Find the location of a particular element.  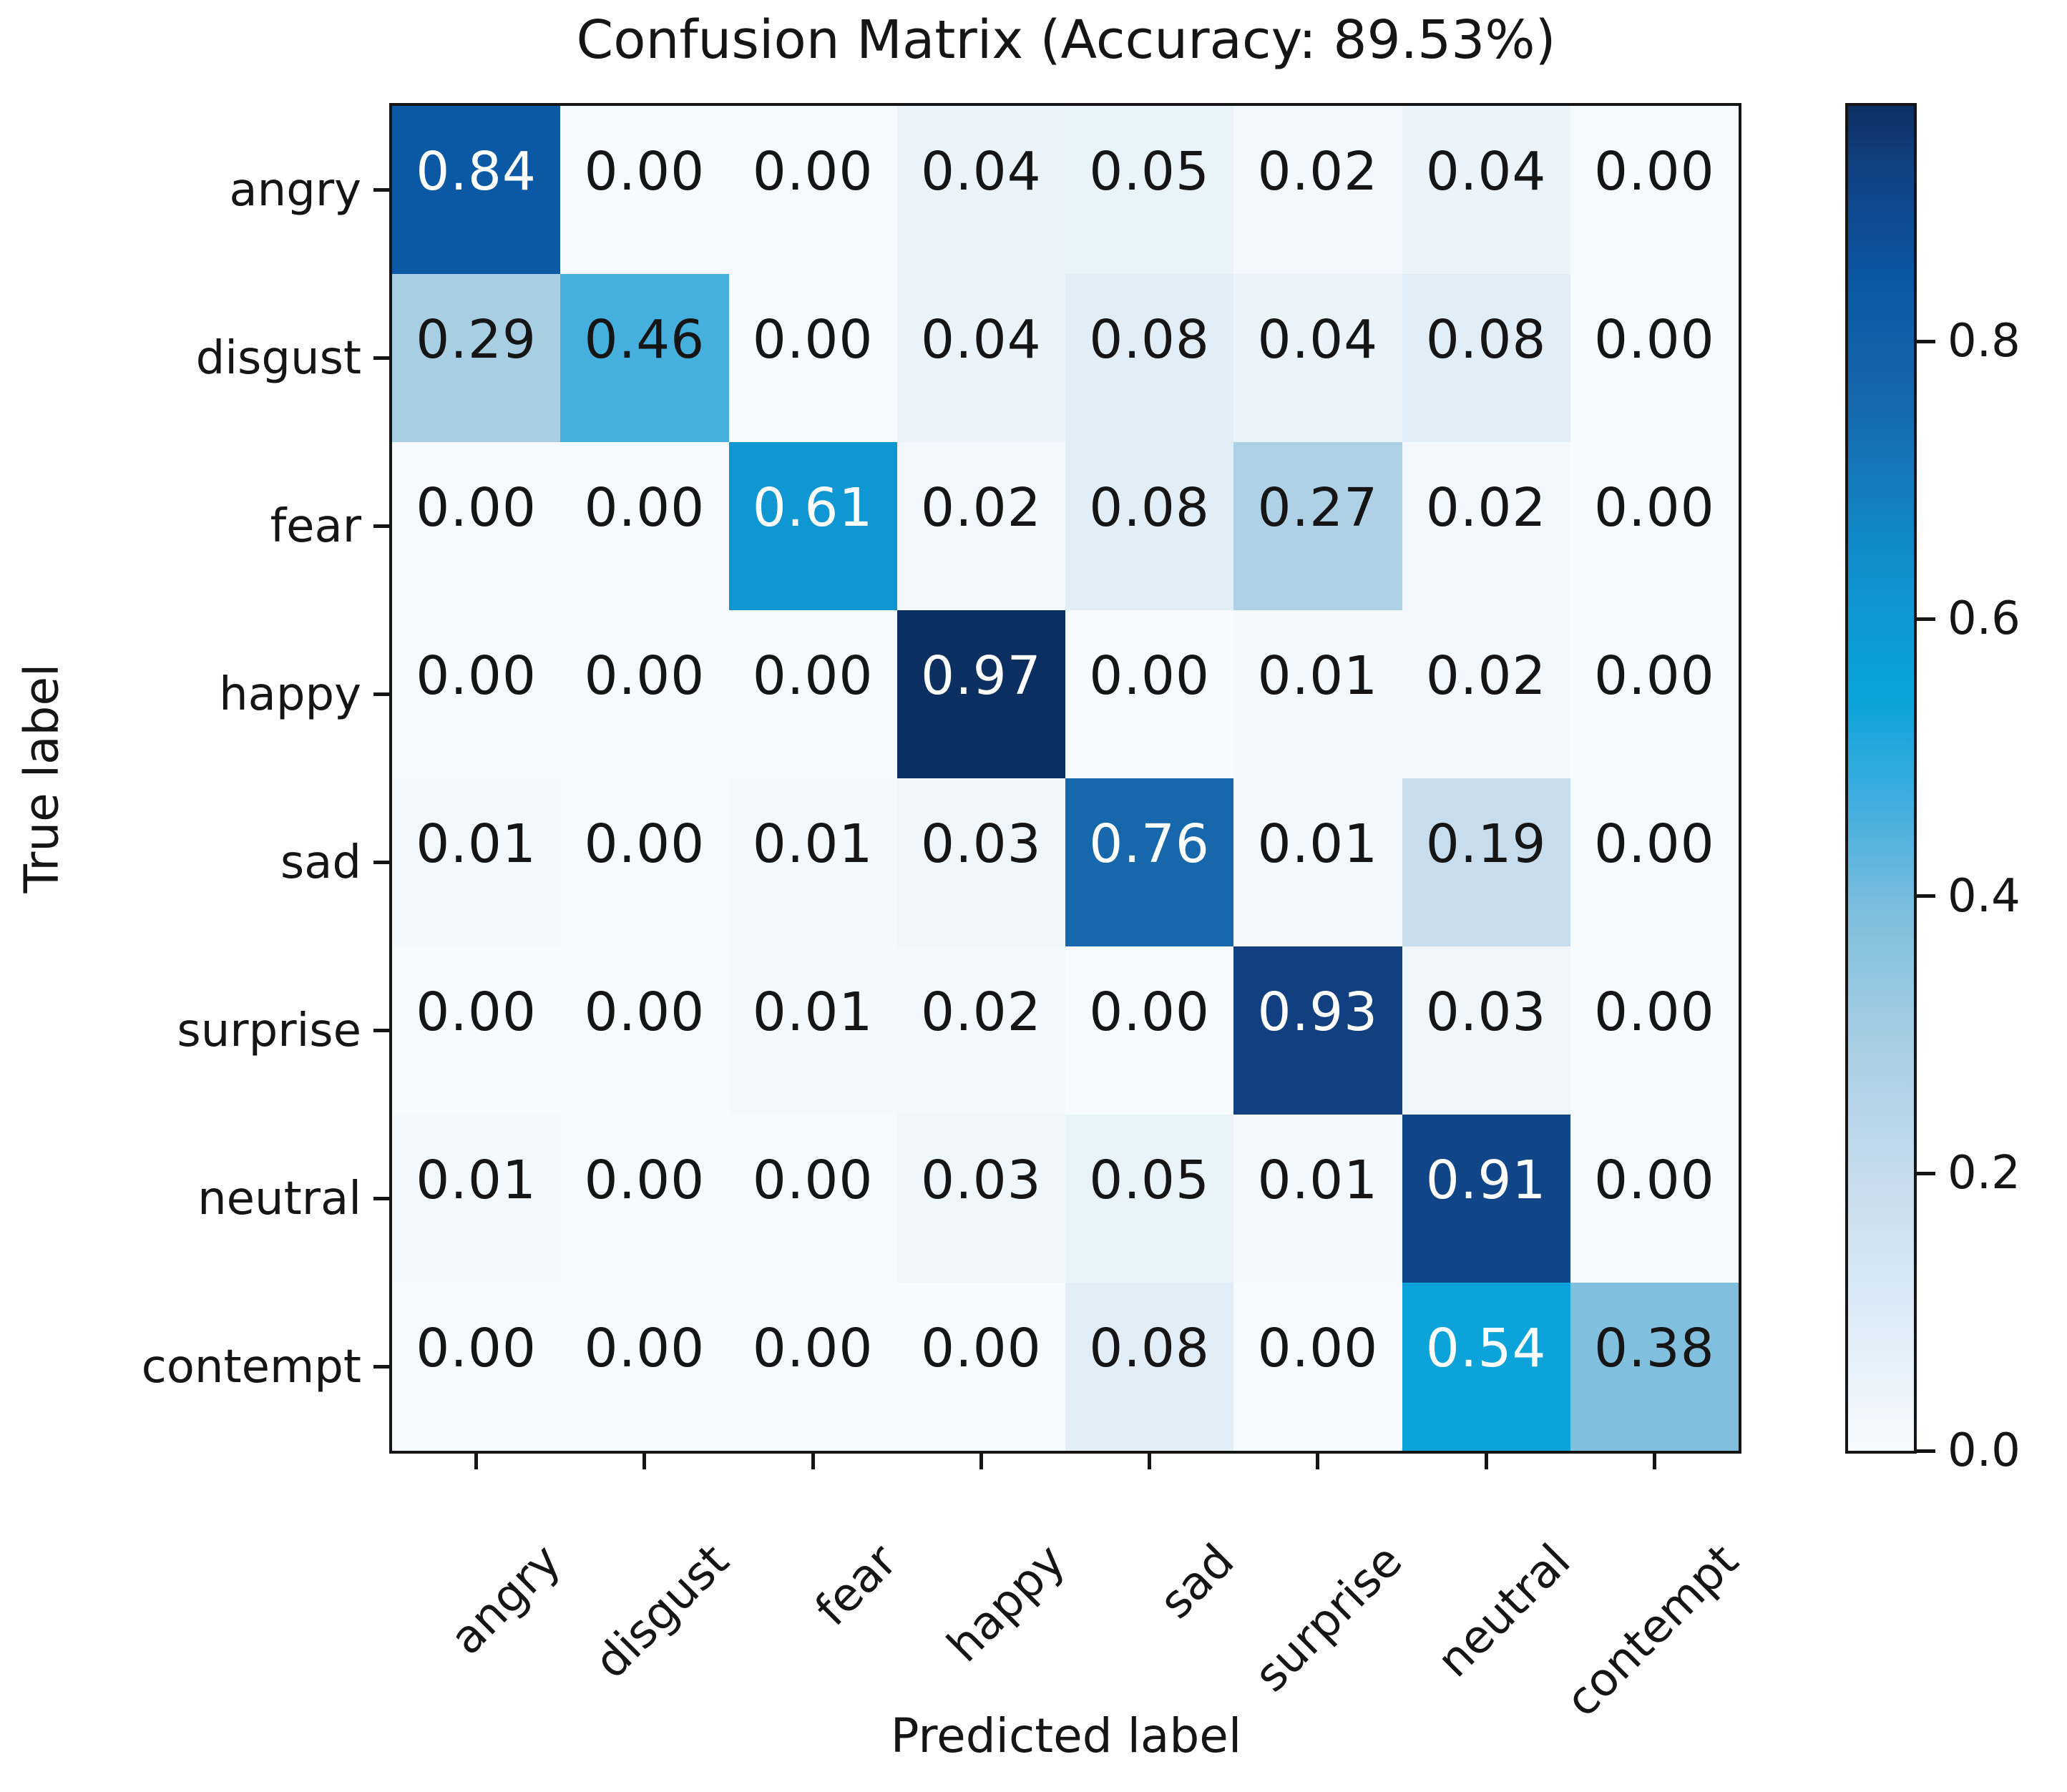

matrix-cell-contempt-angry: 0.00 is located at coordinates (477, 1367).